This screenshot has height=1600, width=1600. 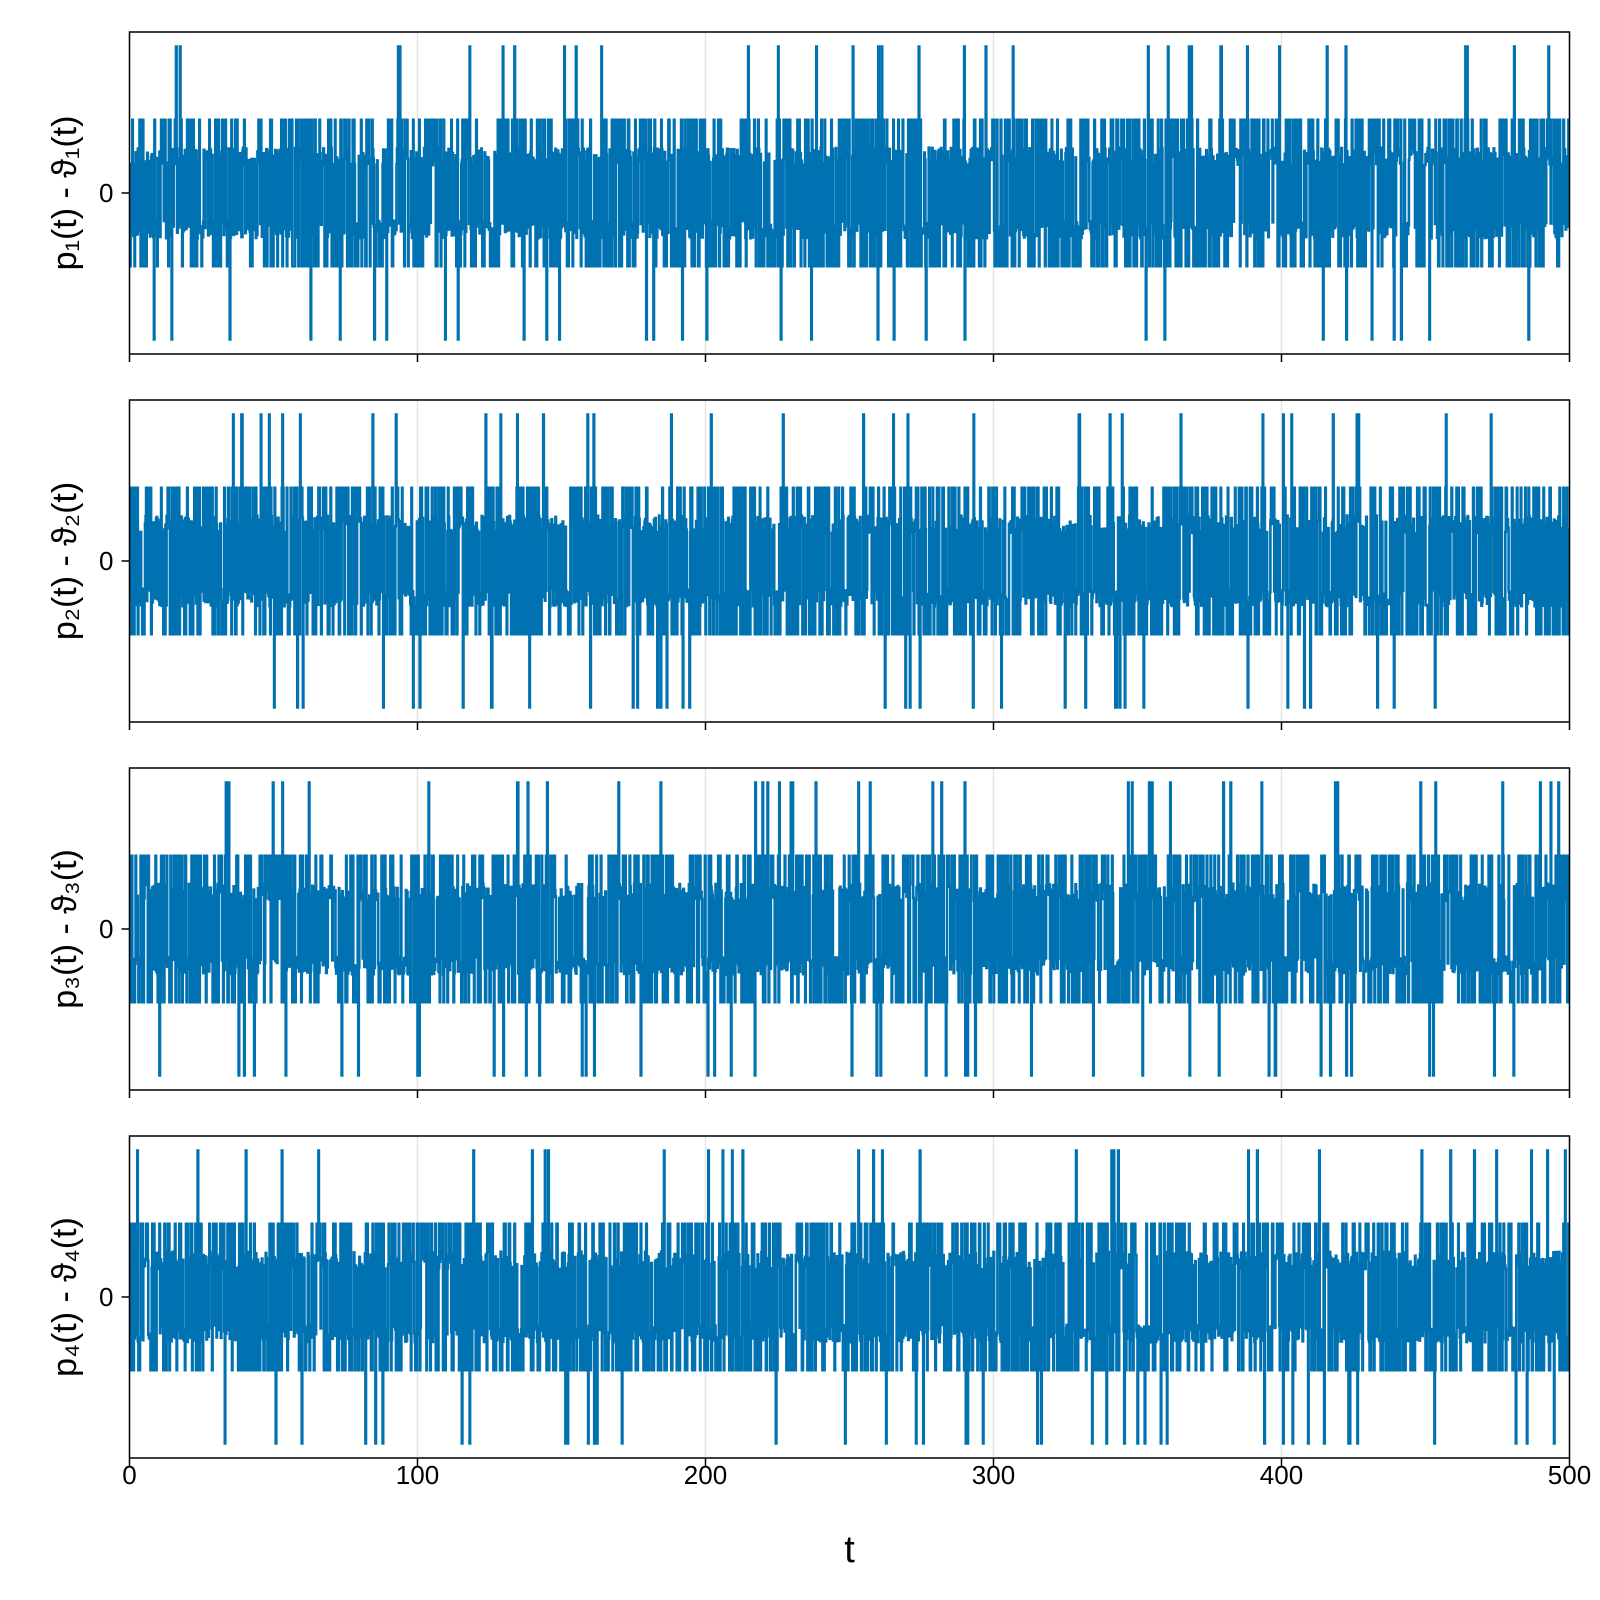 I want to click on x-tick-label: 300, so click(x=993, y=1475).